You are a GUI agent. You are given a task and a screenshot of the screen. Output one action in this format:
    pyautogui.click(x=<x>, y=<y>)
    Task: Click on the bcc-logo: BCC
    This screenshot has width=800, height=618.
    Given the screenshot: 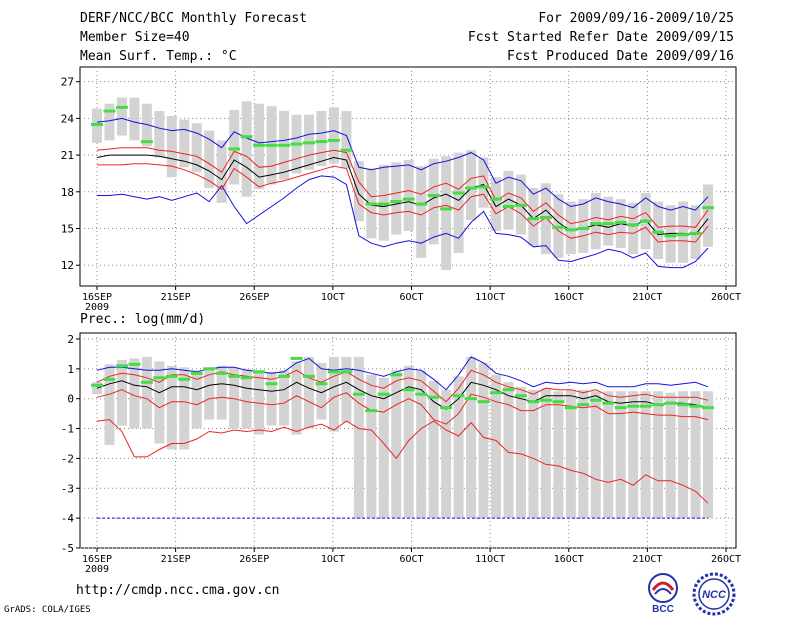 What is the action you would take?
    pyautogui.click(x=663, y=593)
    